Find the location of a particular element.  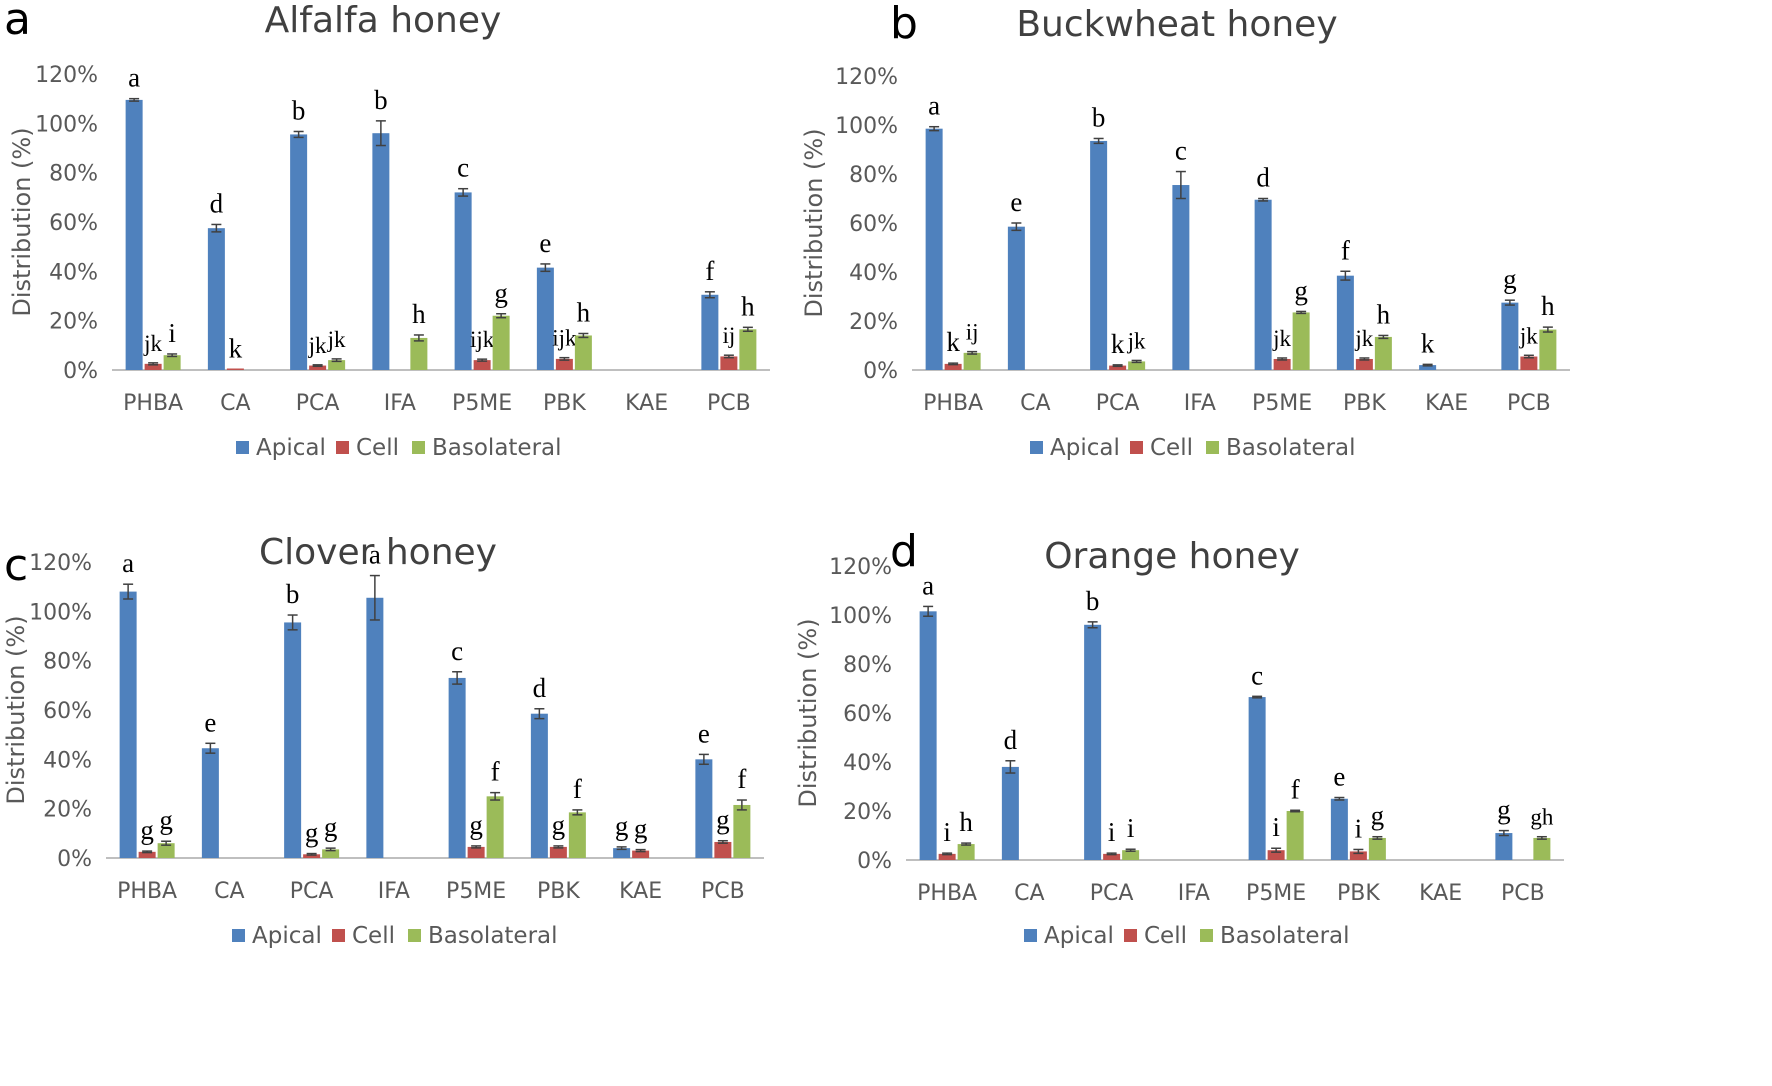

chart-title: Alfalfa honey is located at coordinates (383, 20).